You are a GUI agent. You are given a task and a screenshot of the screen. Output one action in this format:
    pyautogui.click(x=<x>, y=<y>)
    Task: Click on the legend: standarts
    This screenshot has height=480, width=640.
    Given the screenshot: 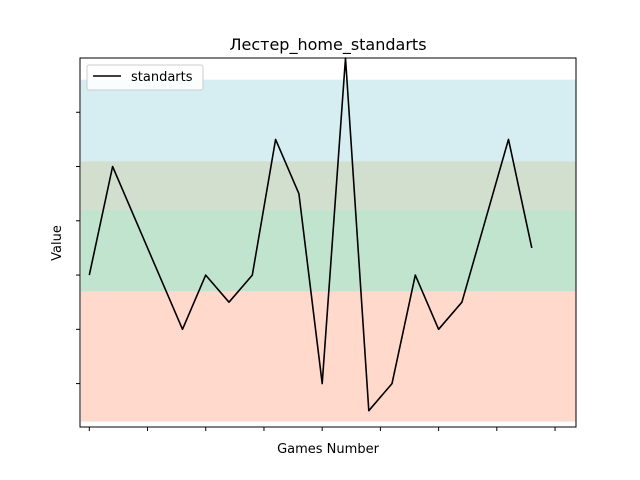 What is the action you would take?
    pyautogui.click(x=145, y=77)
    